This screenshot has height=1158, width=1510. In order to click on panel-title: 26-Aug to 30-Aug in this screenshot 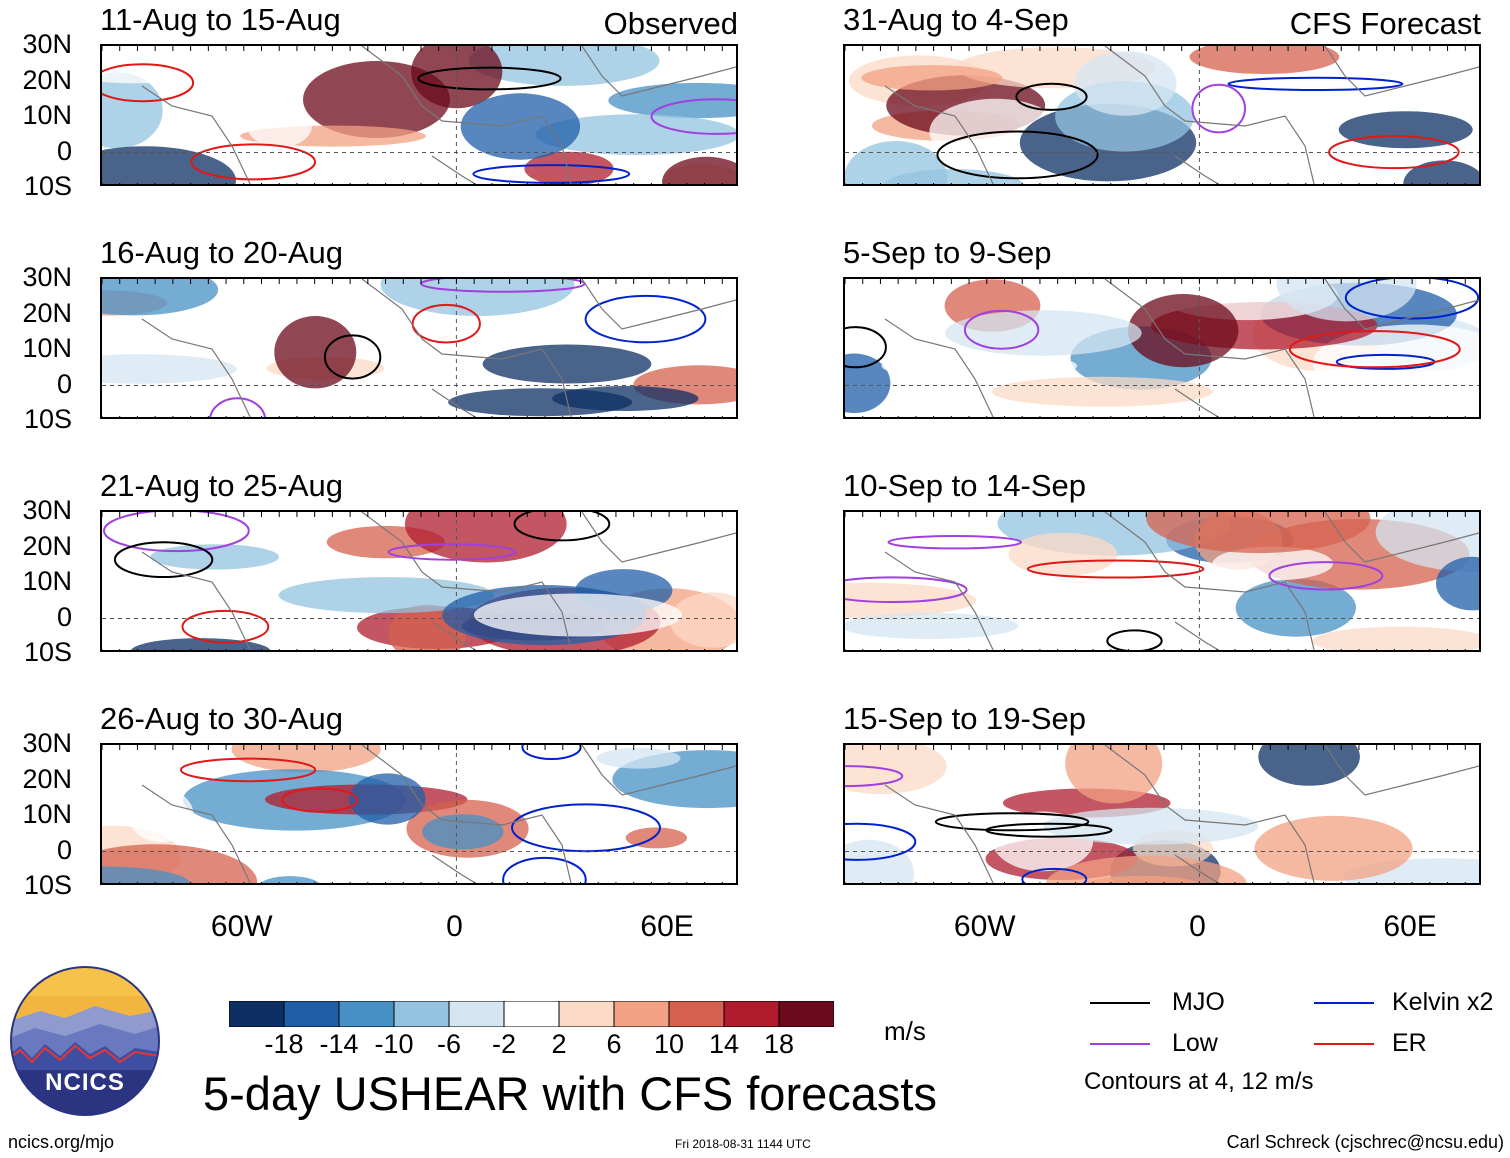, I will do `click(222, 718)`.